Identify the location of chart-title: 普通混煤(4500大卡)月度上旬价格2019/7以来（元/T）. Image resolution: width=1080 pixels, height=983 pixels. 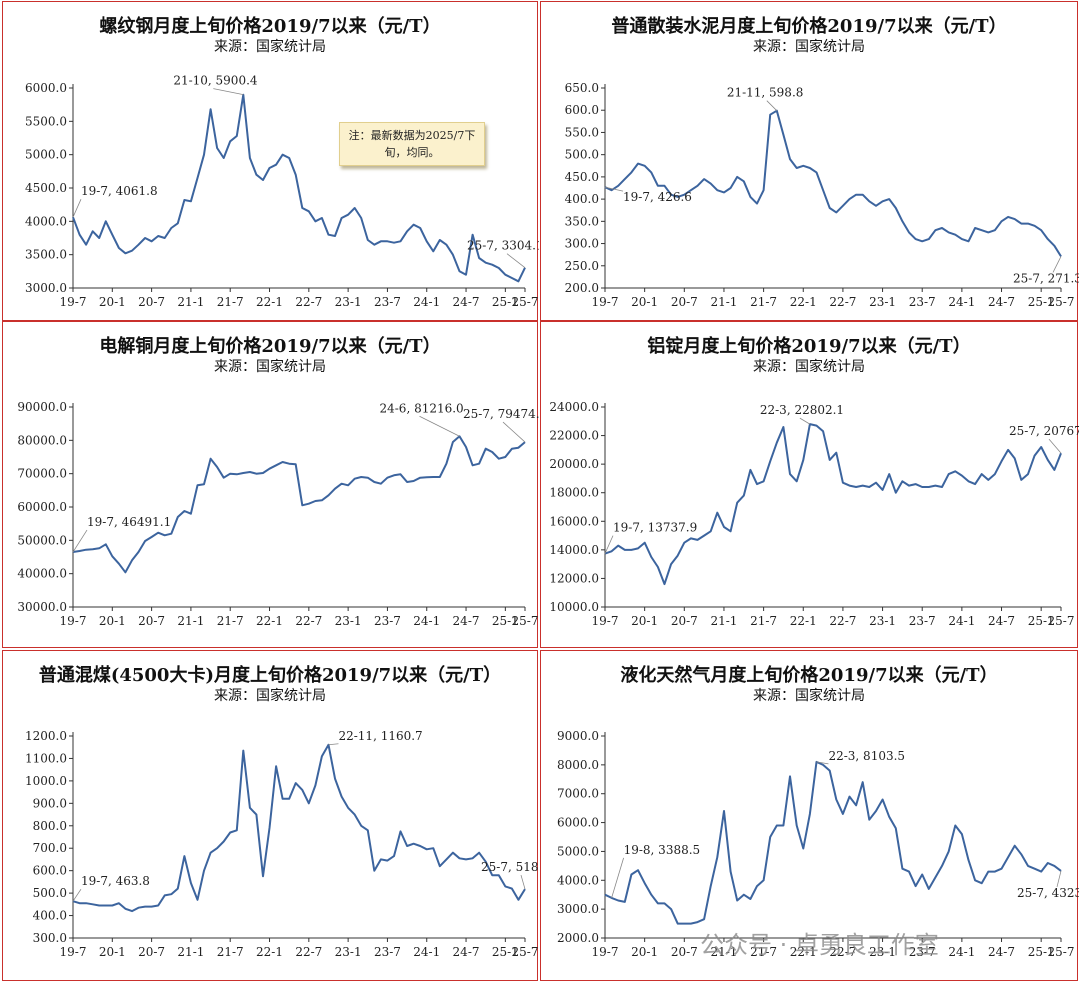
(270, 675).